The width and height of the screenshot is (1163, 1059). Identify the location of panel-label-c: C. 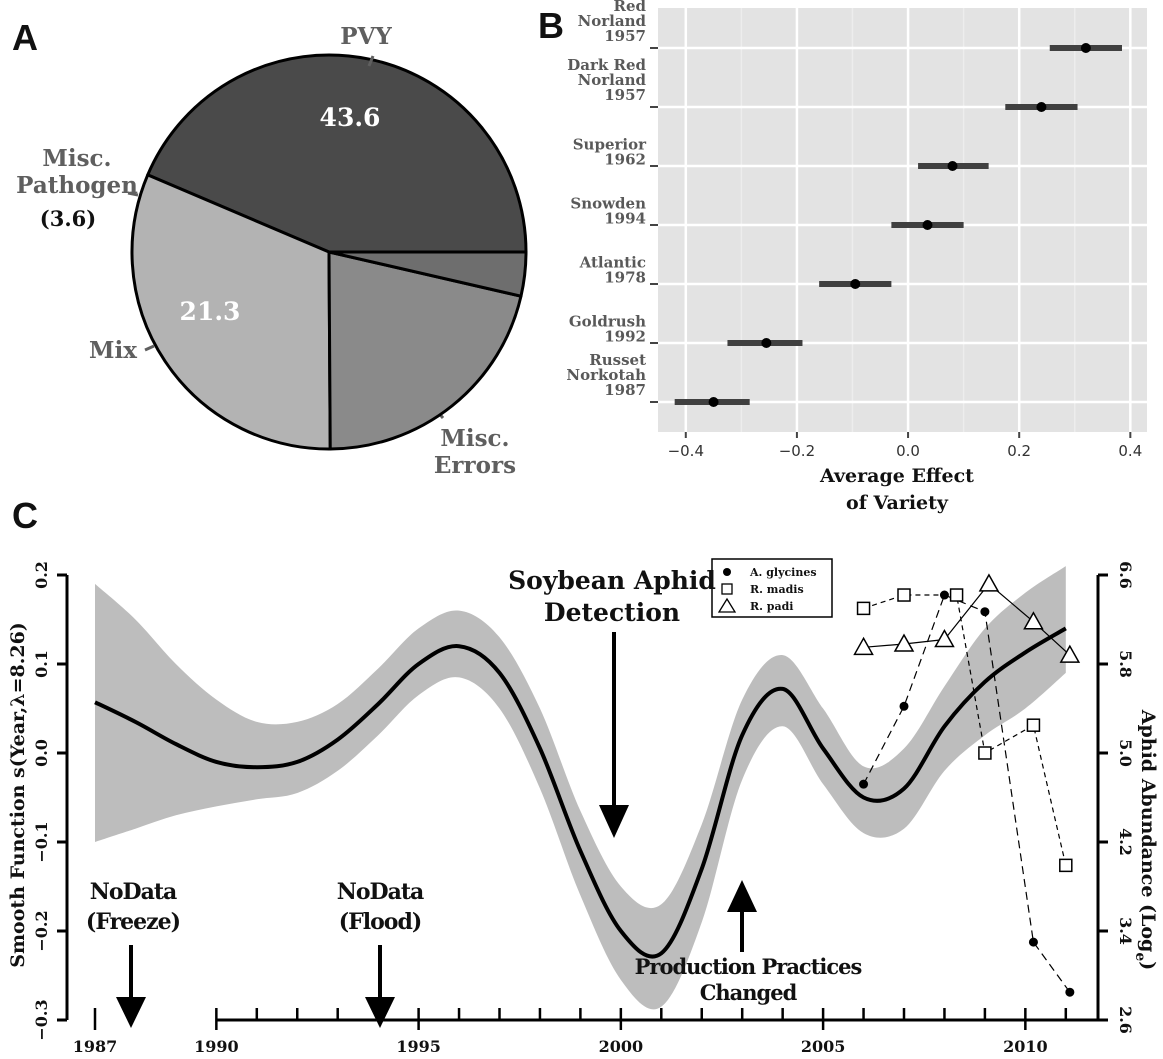
(25, 515).